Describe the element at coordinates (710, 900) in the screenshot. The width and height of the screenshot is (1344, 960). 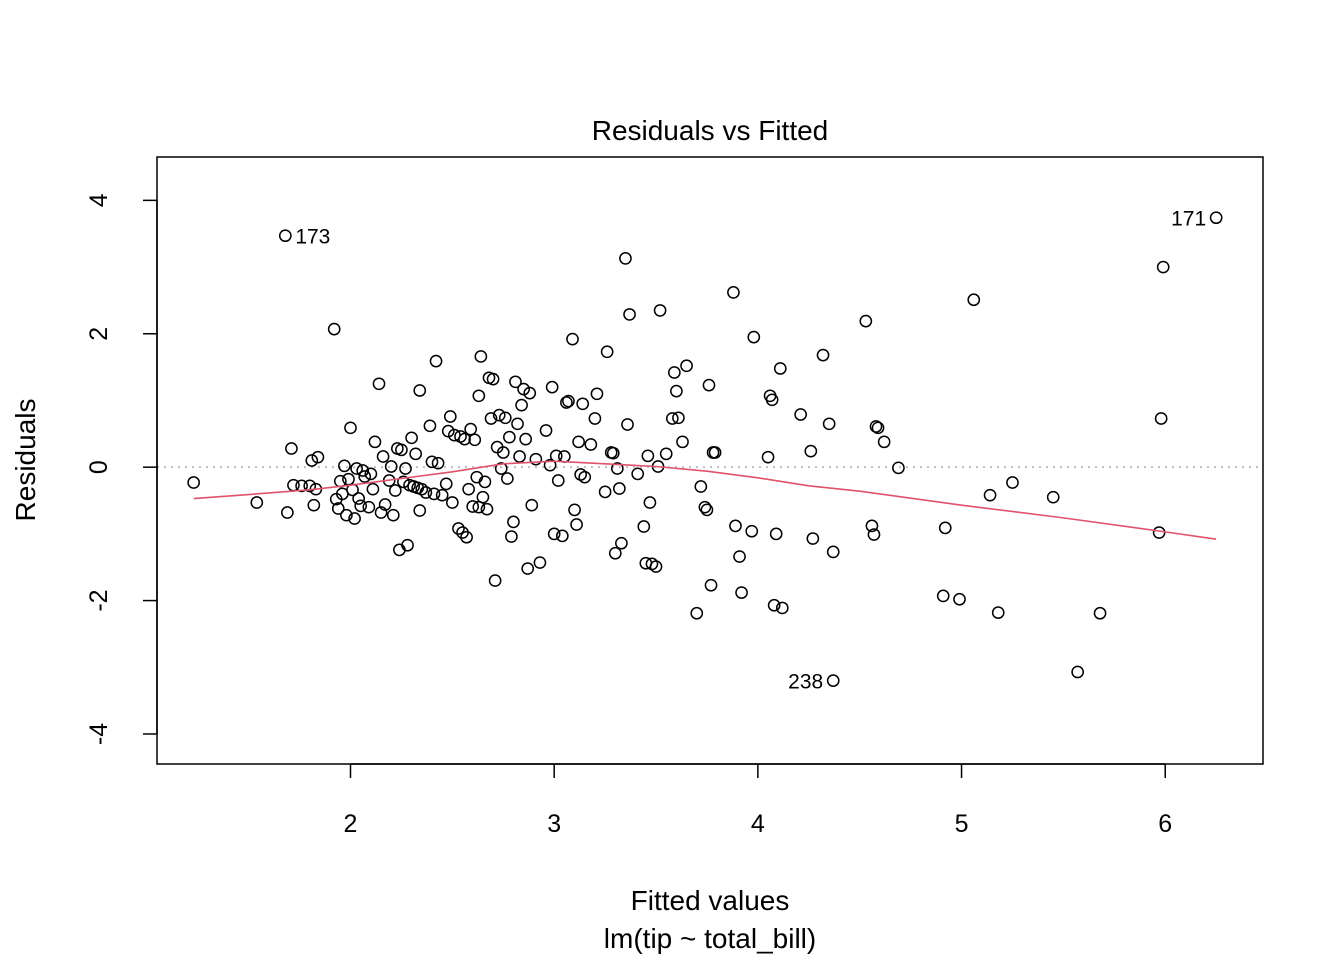
I see `x-axis-label: Fitted values` at that location.